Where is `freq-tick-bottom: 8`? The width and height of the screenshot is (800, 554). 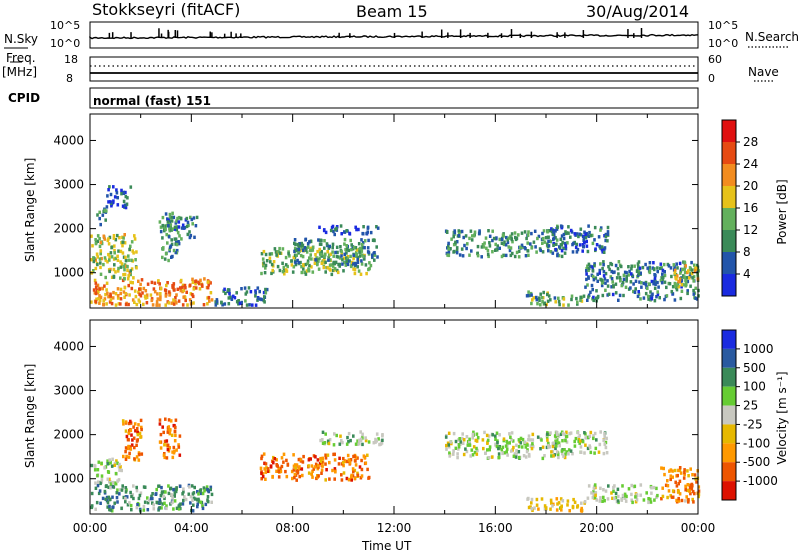 freq-tick-bottom: 8 is located at coordinates (69, 78).